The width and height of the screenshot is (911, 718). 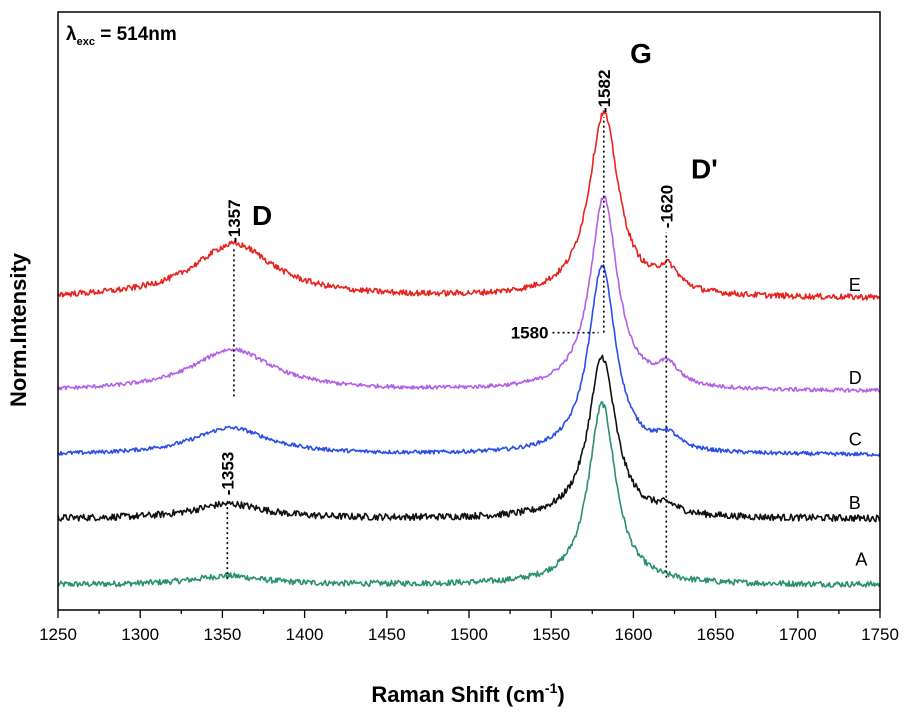 I want to click on x-axis-label-sup: -1, so click(x=551, y=688).